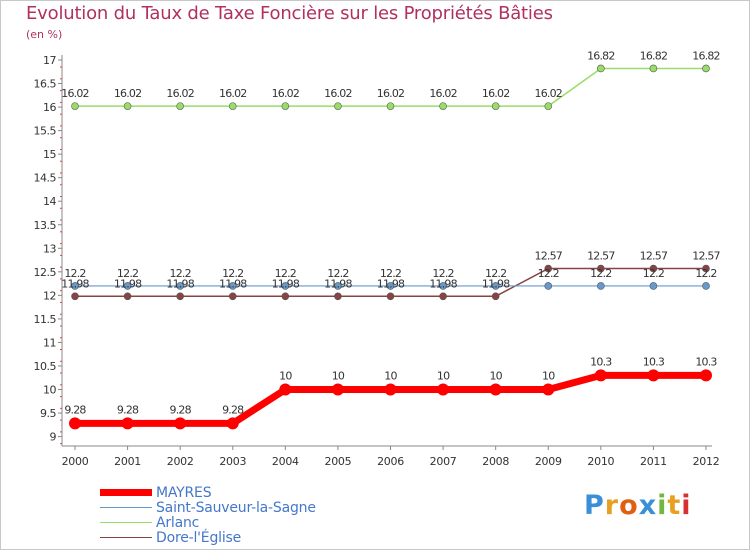  Describe the element at coordinates (390, 461) in the screenshot. I see `x-tick-label: 2006` at that location.